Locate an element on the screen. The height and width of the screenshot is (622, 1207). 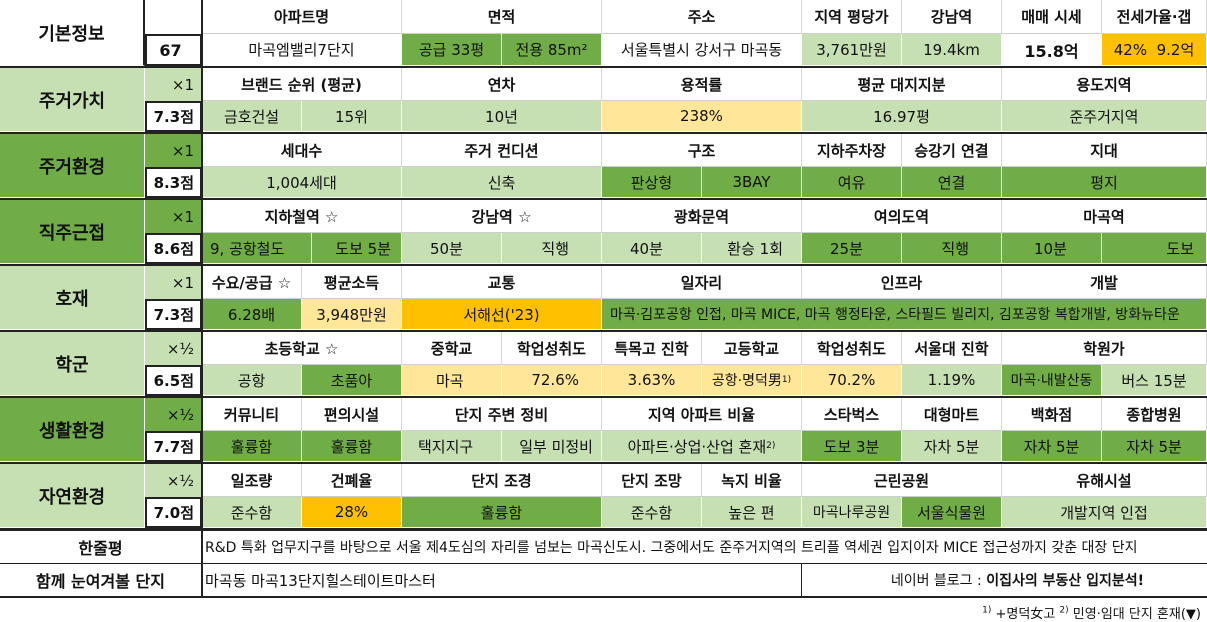
academy-area: 마곡·내발산동 is located at coordinates (1052, 380).